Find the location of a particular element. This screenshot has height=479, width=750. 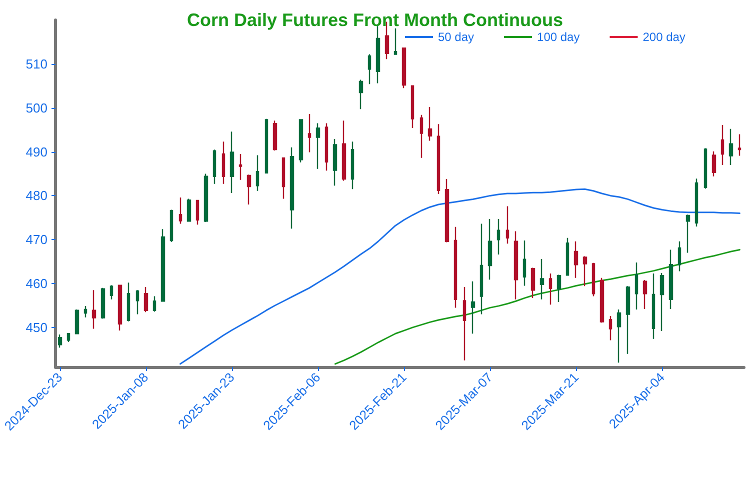

legend-label: 100 day is located at coordinates (558, 37).